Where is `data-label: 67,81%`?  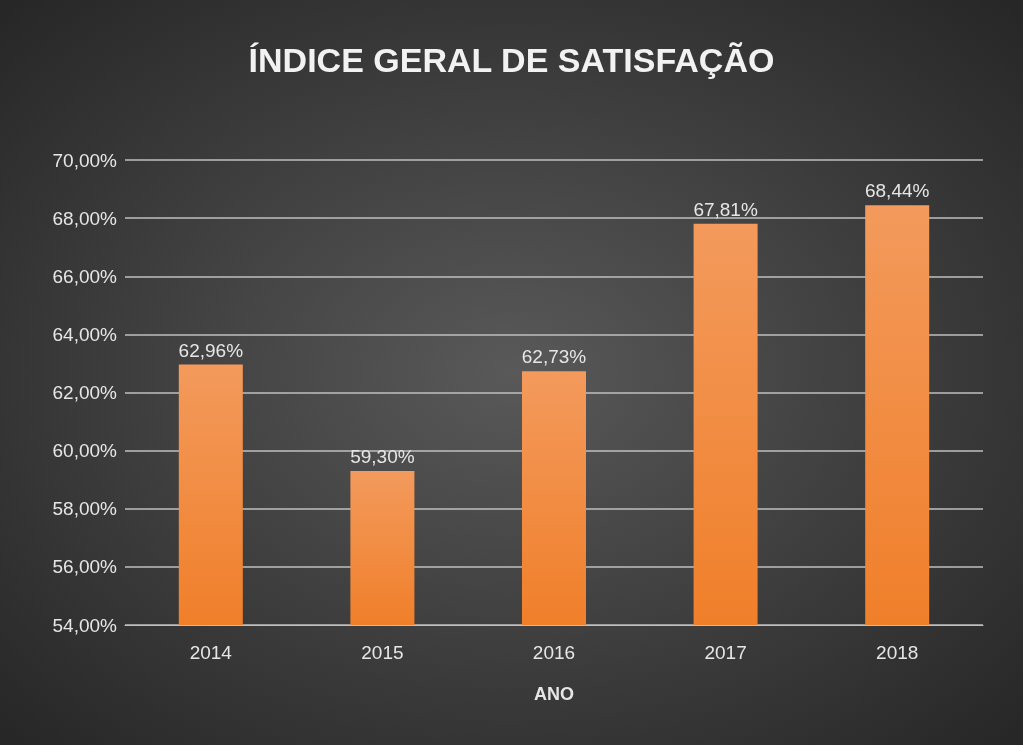 data-label: 67,81% is located at coordinates (725, 209).